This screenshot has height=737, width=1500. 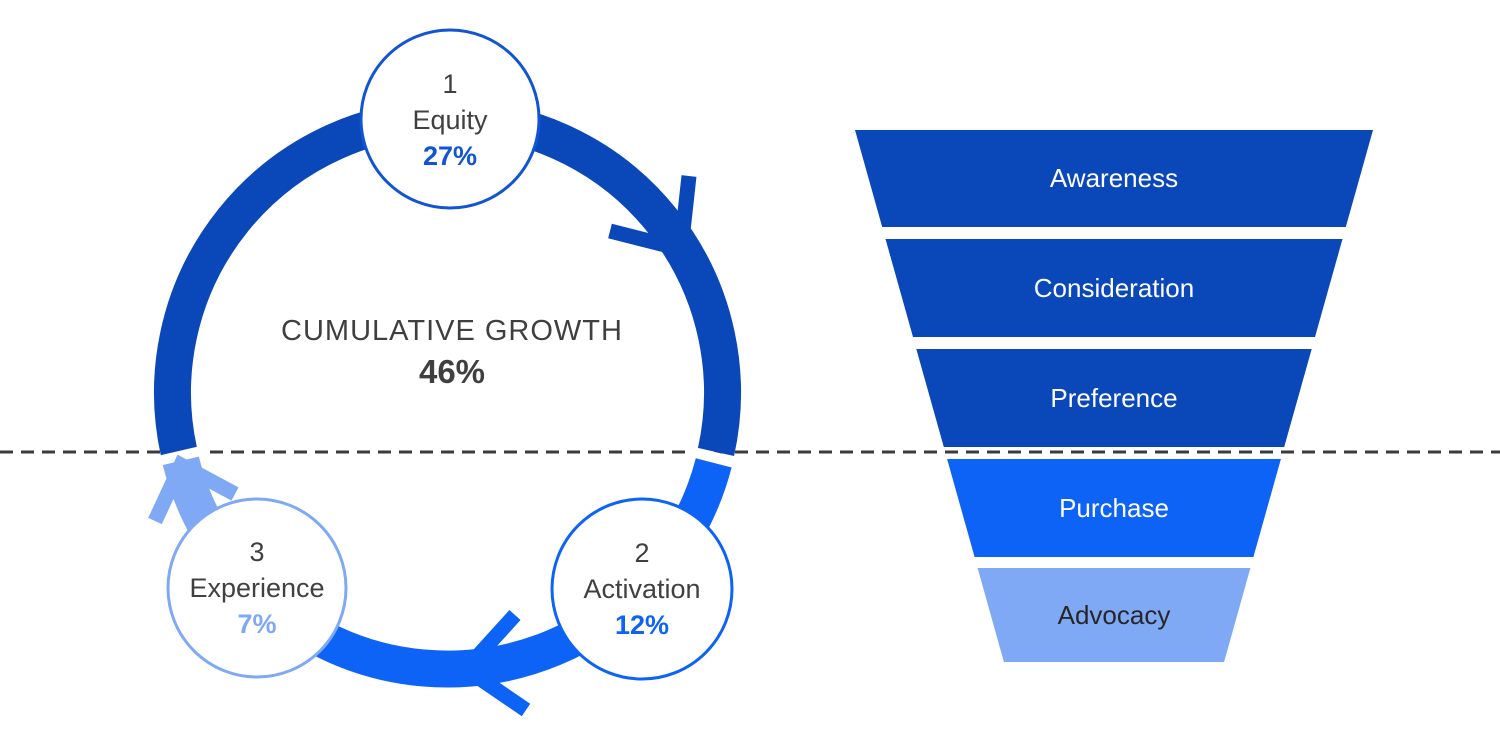 What do you see at coordinates (450, 156) in the screenshot?
I see `cycle-node-equity-value: 27%` at bounding box center [450, 156].